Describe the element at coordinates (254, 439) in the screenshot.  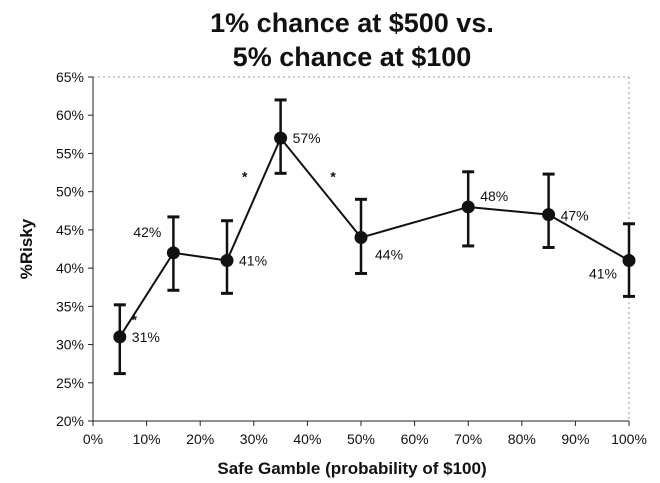
I see `x-tick-label: 30%` at that location.